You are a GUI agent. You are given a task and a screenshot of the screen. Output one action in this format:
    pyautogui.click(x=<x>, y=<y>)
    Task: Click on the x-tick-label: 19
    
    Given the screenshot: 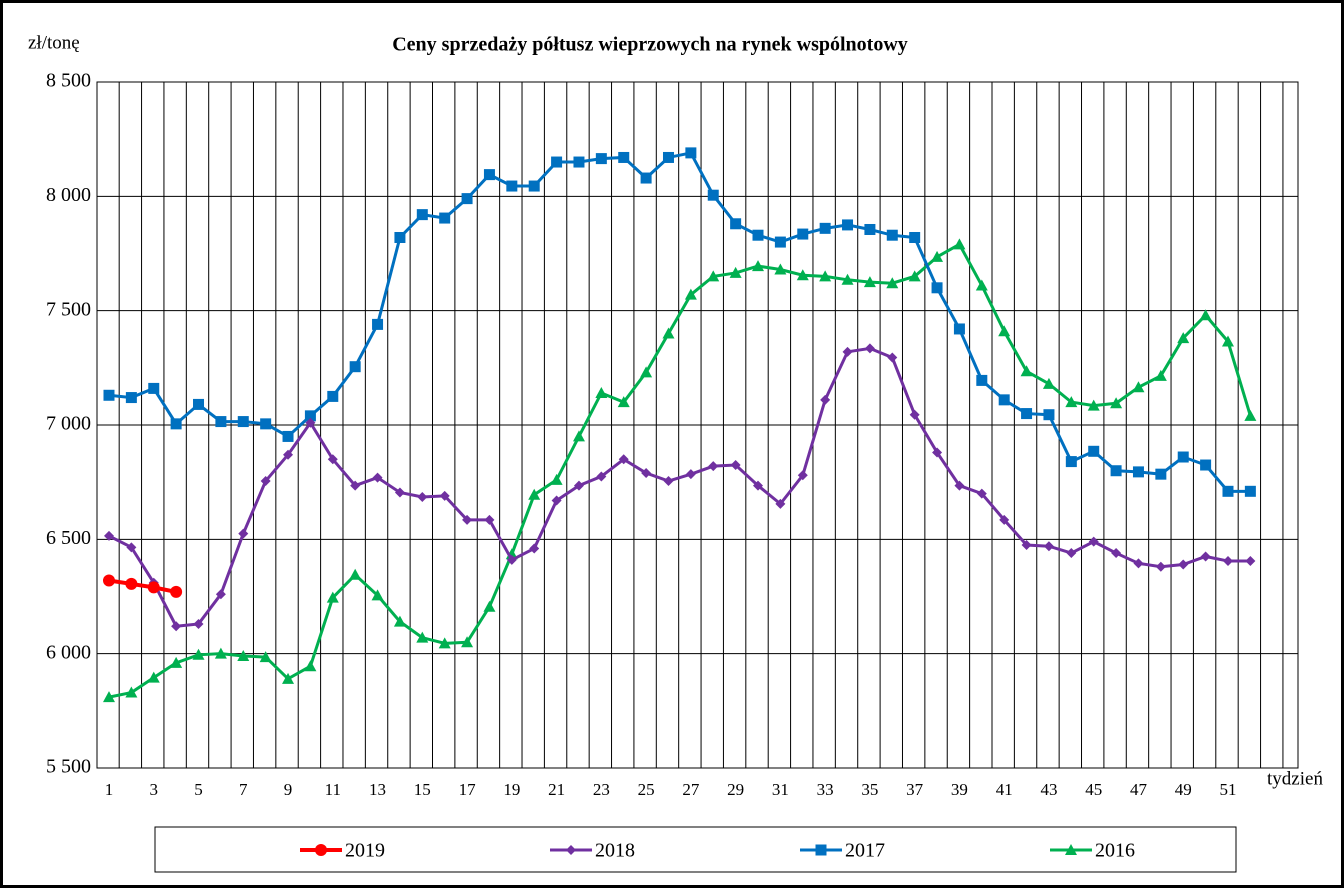 What is the action you would take?
    pyautogui.click(x=511, y=789)
    